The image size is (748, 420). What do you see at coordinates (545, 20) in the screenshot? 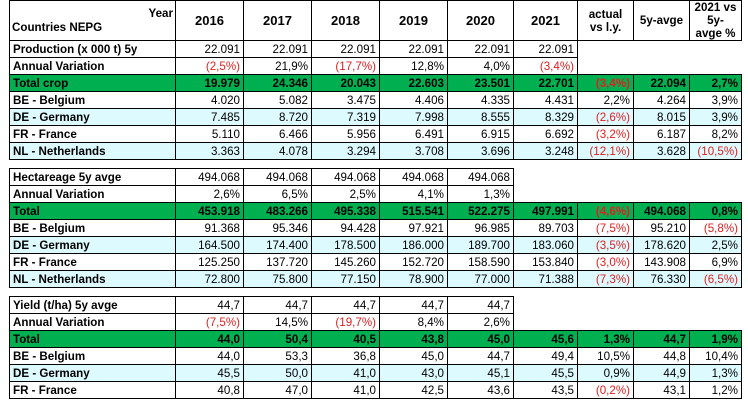
I see `year-header-2021: 2021` at bounding box center [545, 20].